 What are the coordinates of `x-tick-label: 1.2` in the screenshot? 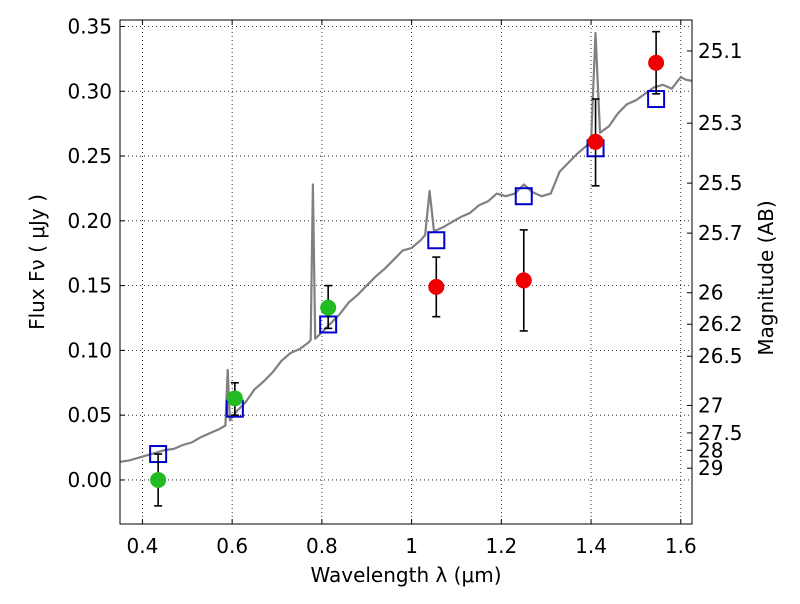 It's located at (501, 546).